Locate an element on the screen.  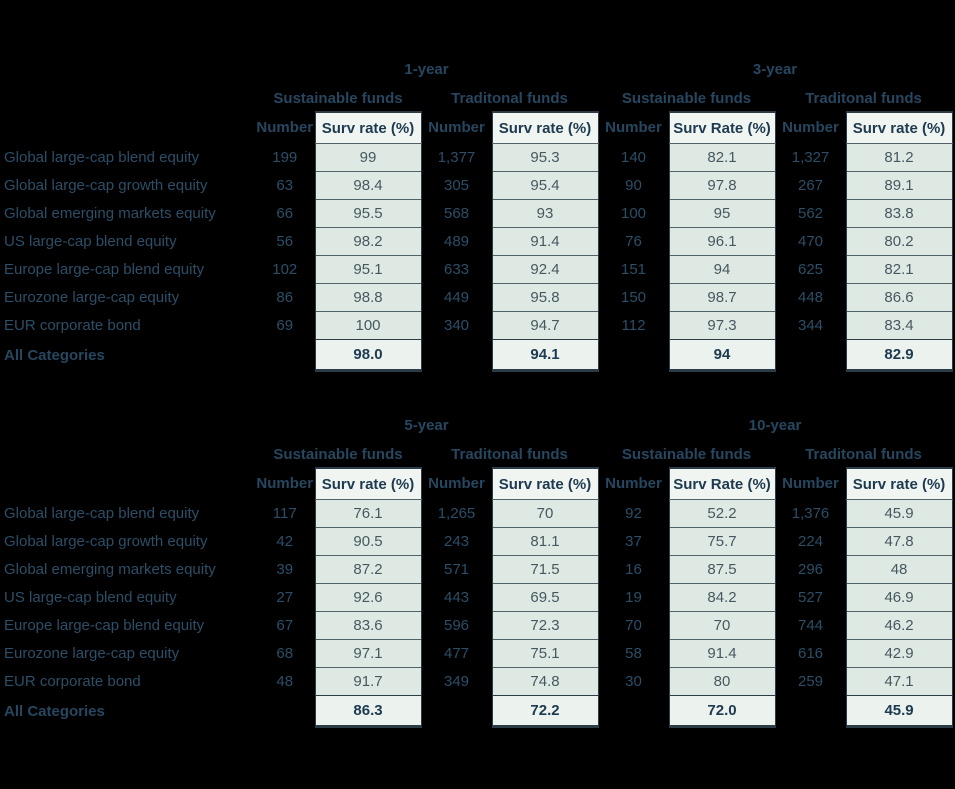
surv-rate-cell: 83.8 is located at coordinates (899, 213).